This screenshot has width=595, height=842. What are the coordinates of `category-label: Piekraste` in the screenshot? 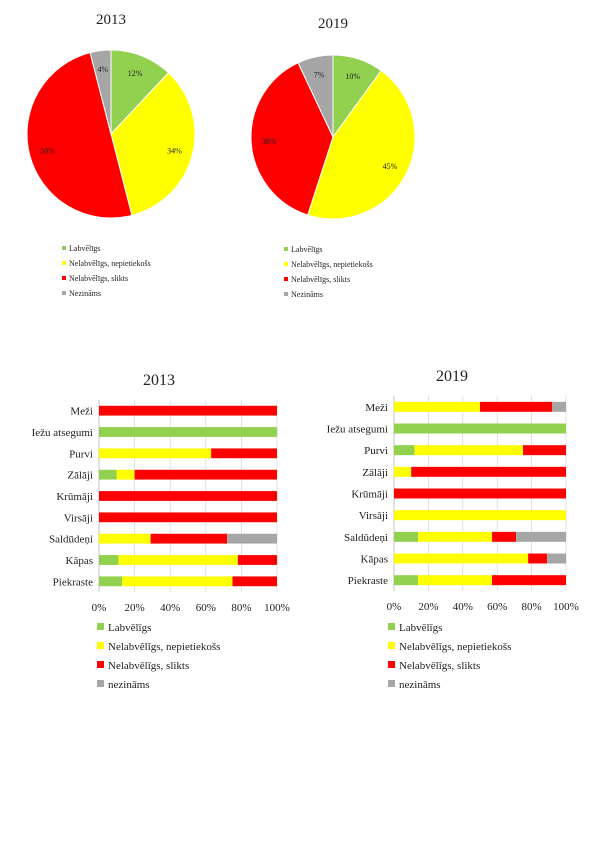 It's located at (368, 581).